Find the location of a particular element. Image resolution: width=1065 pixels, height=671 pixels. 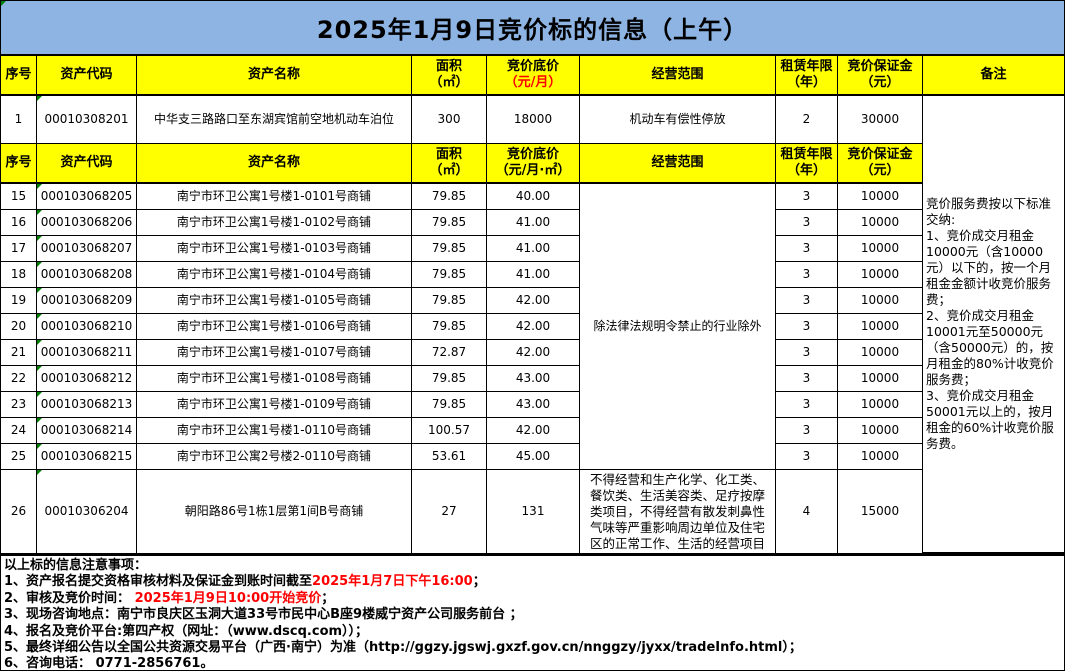

price-cell: 45.00 is located at coordinates (533, 457).